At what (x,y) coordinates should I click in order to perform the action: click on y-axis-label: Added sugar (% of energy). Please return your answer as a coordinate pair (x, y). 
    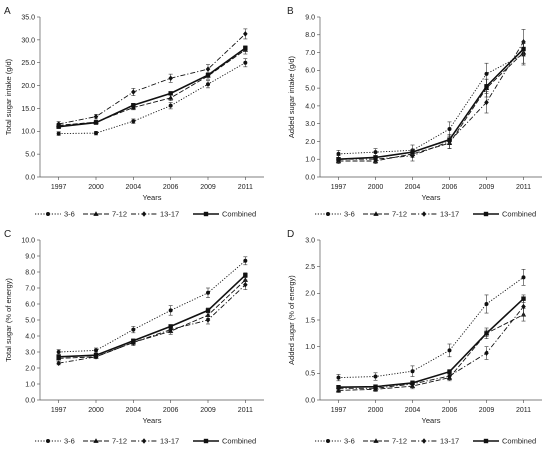
    Looking at the image, I should click on (291, 320).